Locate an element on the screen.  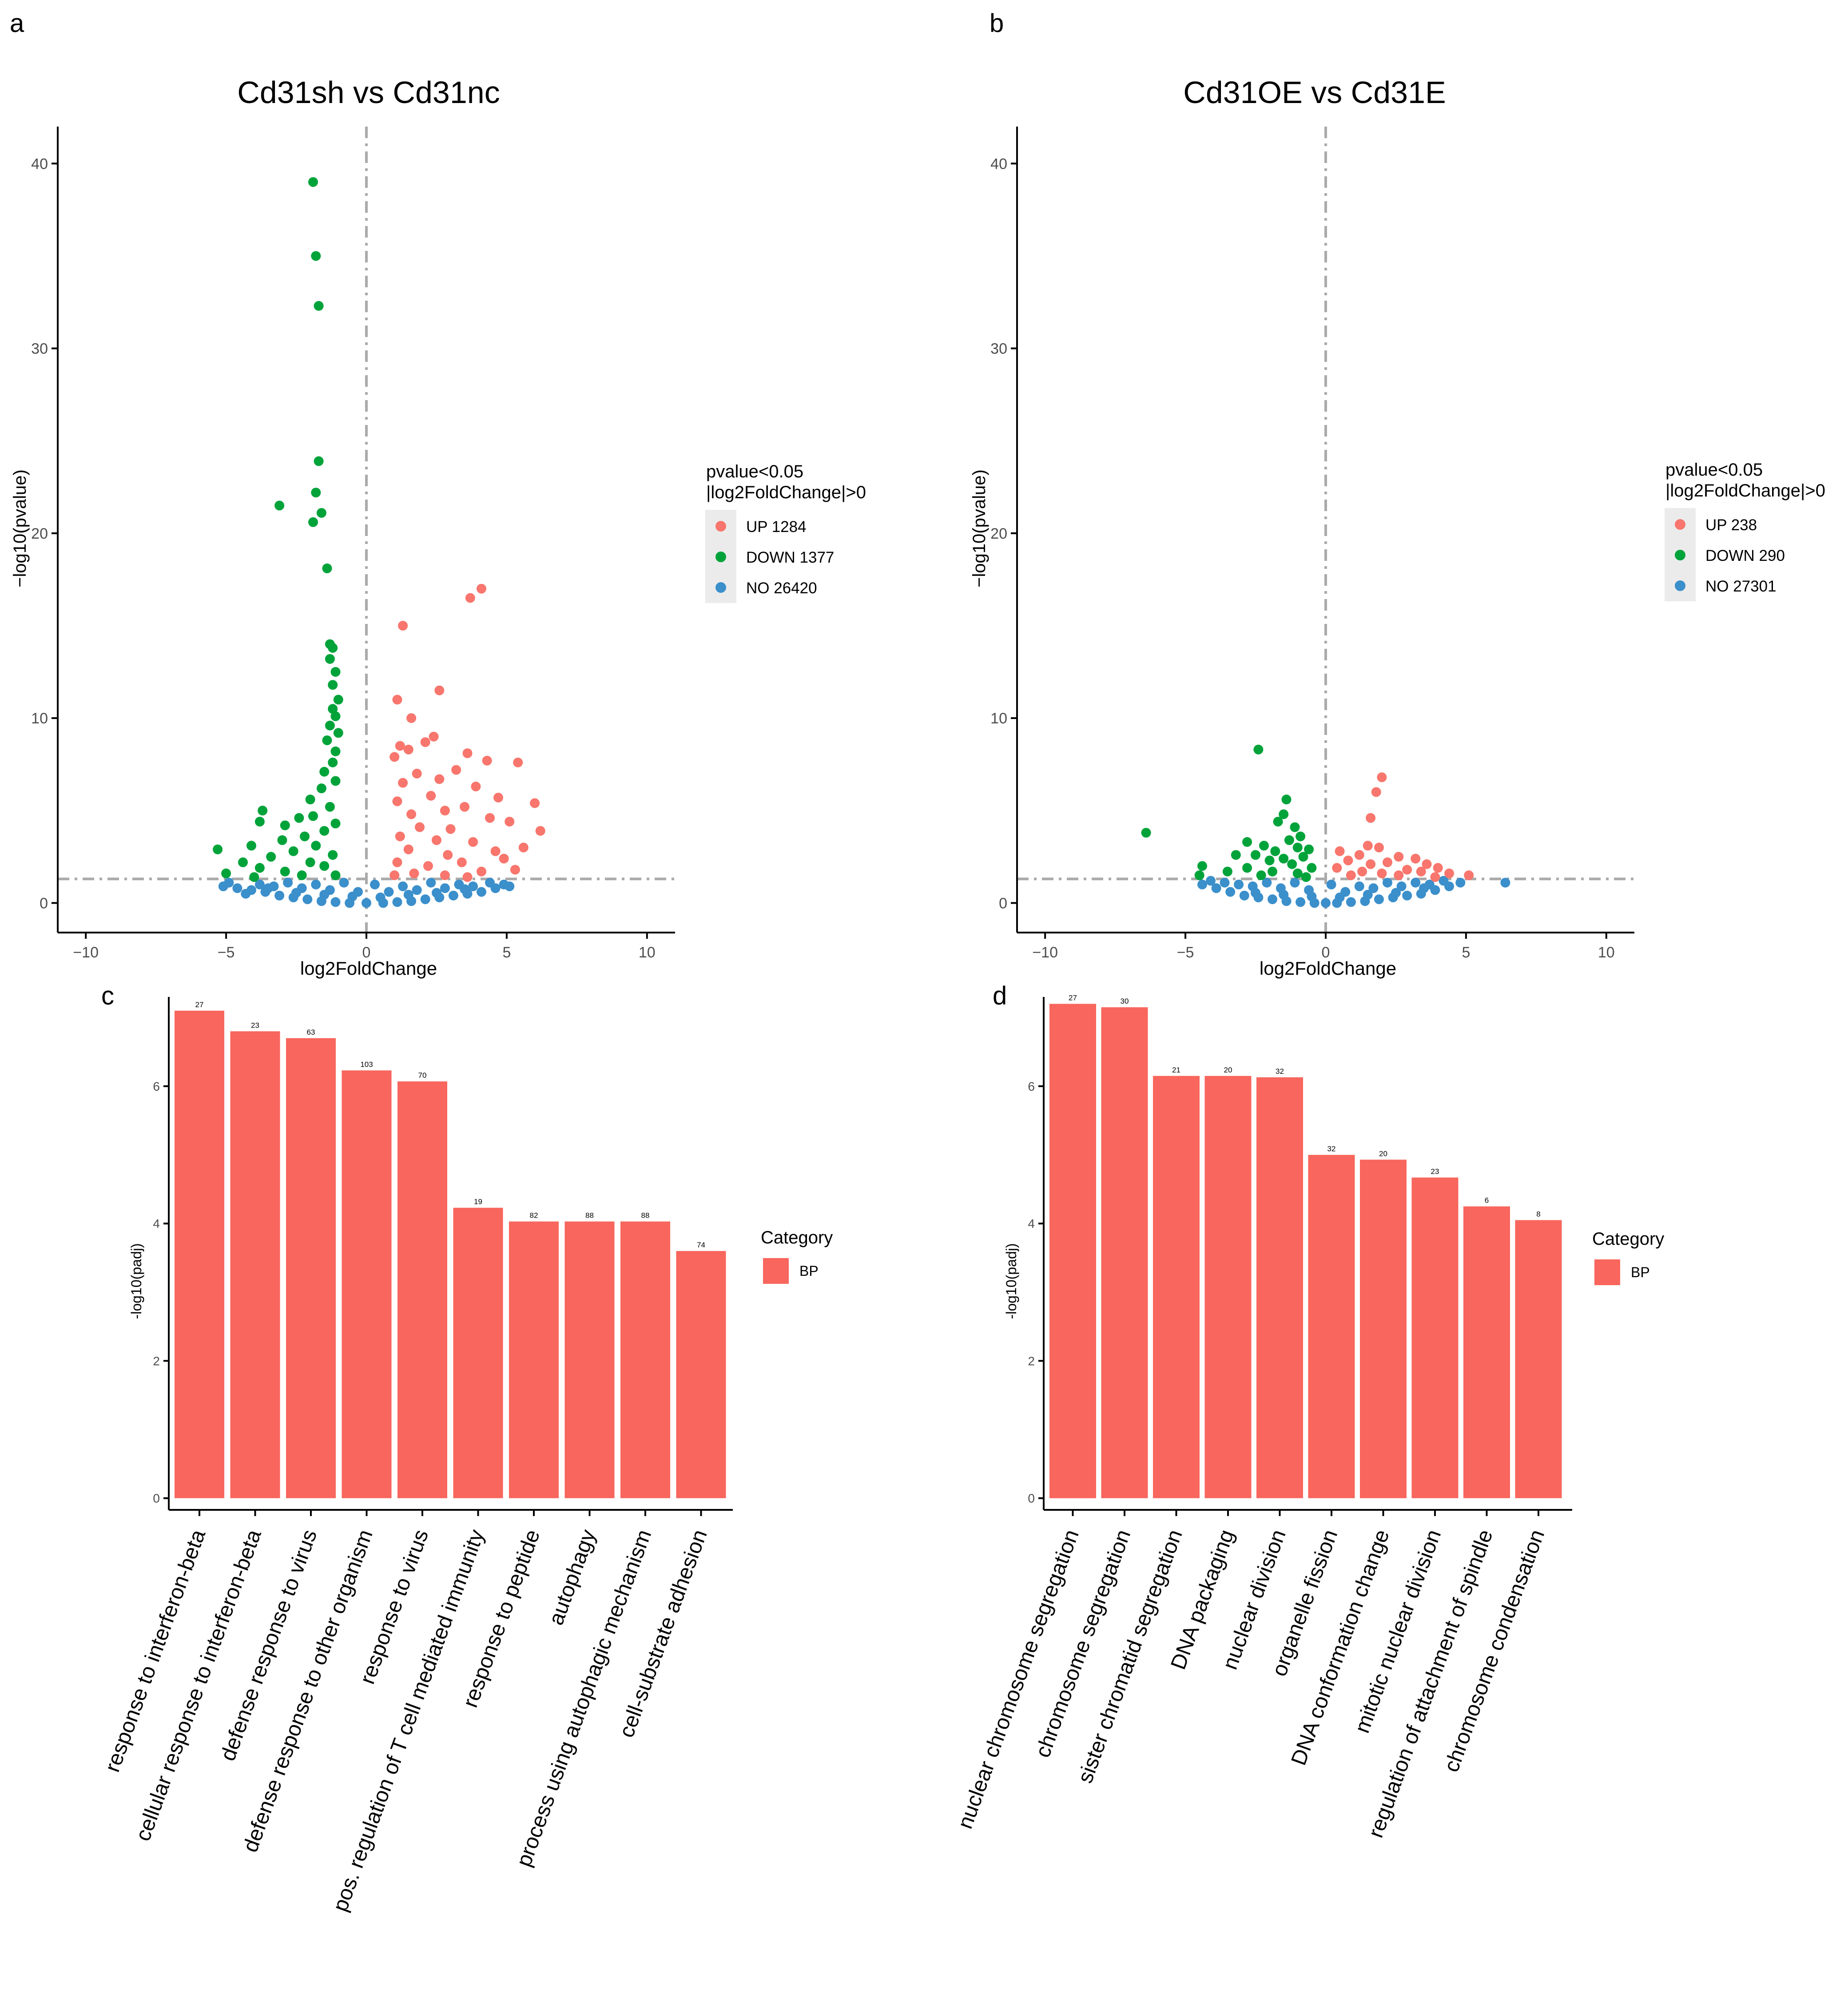
bar-data-label: 70 is located at coordinates (422, 1075).